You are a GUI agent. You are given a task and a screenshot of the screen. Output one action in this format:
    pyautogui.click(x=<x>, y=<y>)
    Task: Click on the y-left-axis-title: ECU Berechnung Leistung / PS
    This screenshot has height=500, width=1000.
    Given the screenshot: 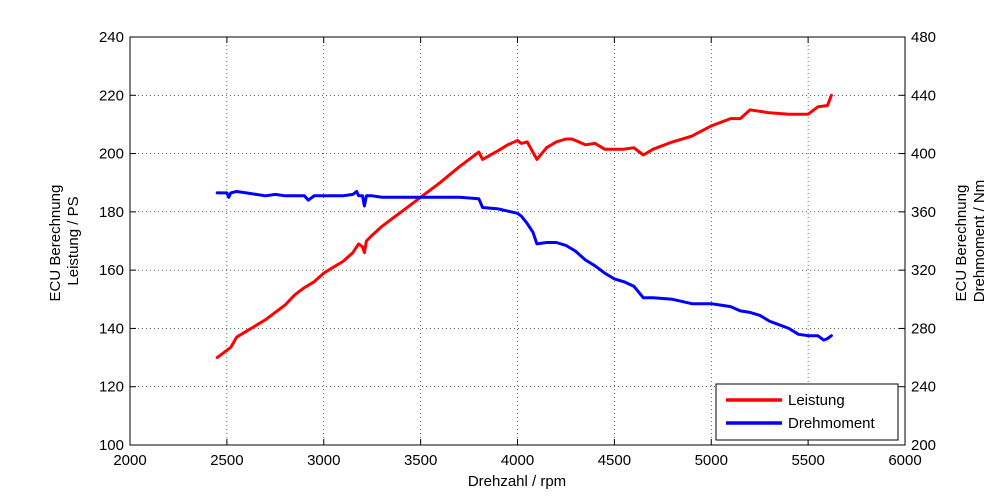 What is the action you would take?
    pyautogui.click(x=64, y=241)
    